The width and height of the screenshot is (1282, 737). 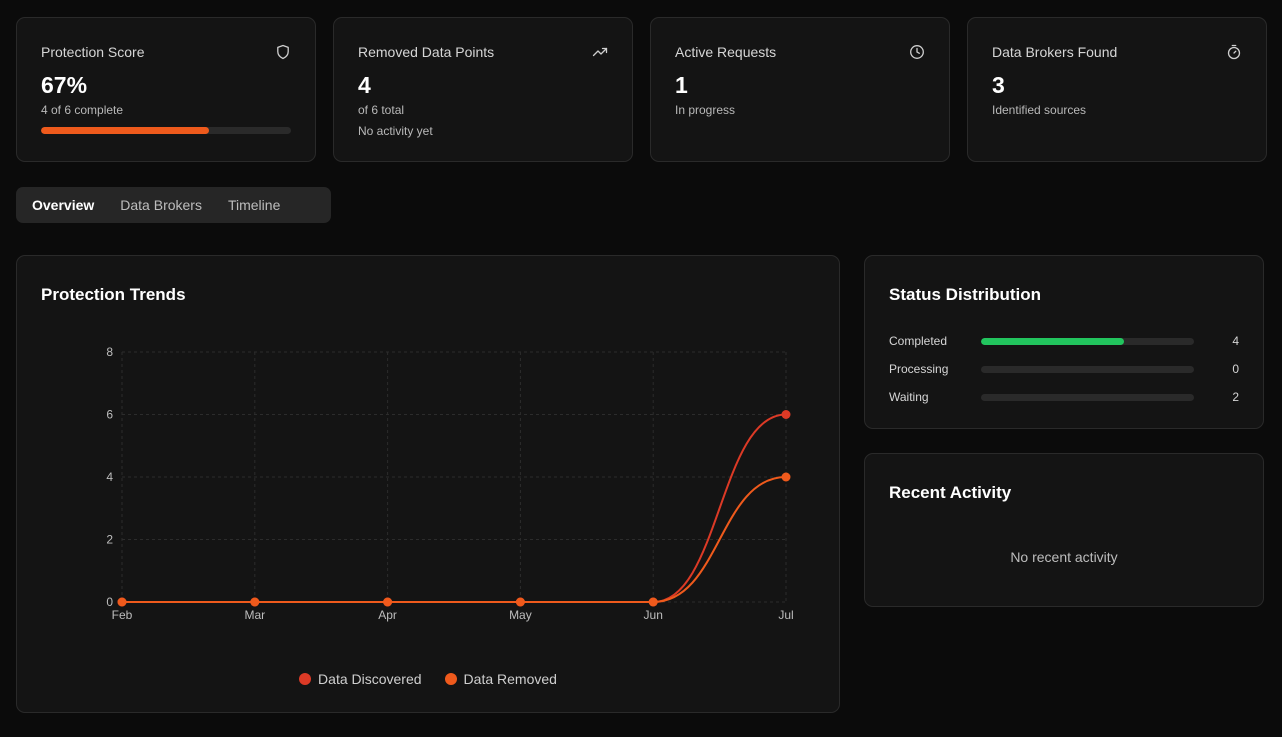 What do you see at coordinates (283, 52) in the screenshot?
I see `shield-icon` at bounding box center [283, 52].